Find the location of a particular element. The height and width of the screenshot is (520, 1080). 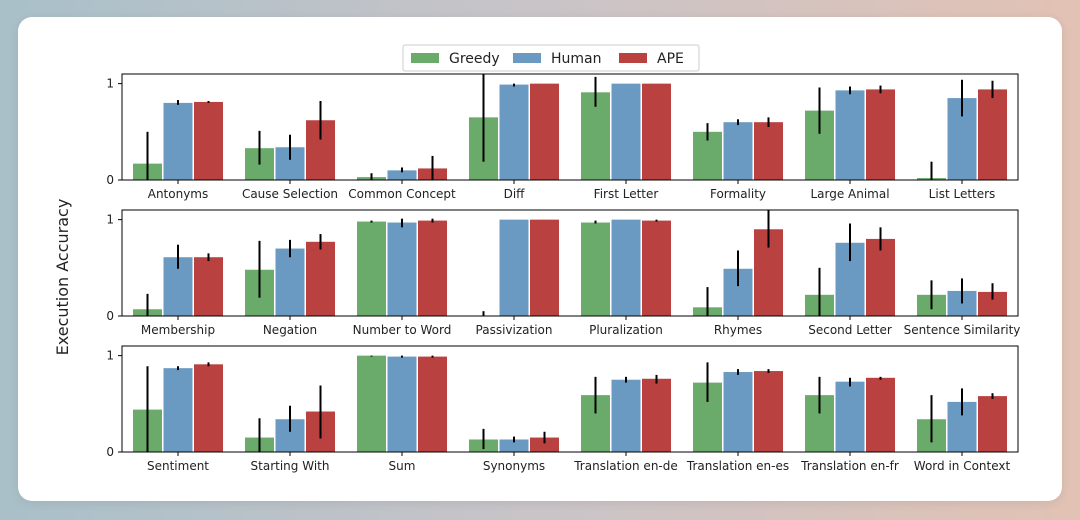

x-tick-label: Negation is located at coordinates (290, 330).